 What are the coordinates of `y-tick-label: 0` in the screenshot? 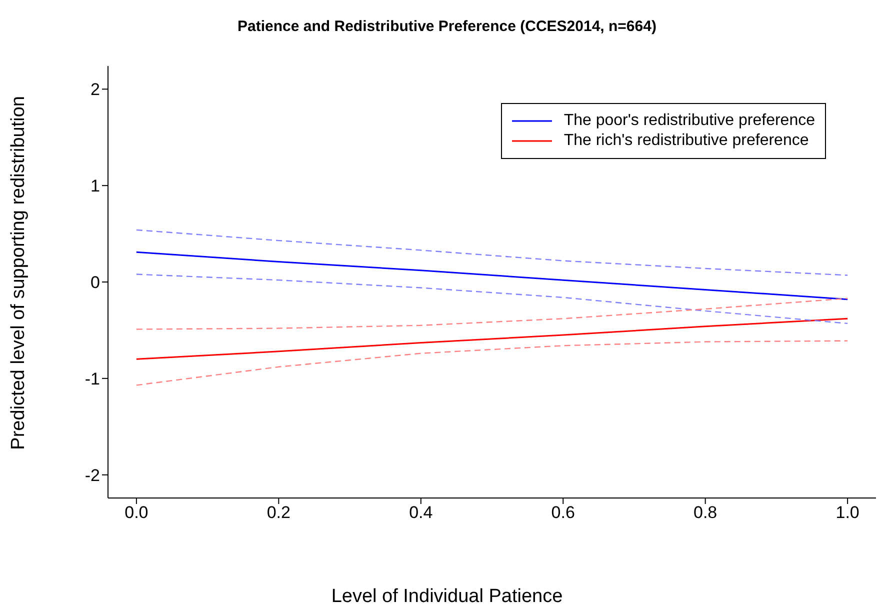 It's located at (95, 282).